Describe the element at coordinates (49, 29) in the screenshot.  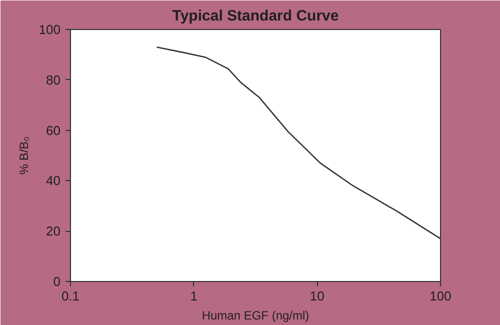
I see `y-tick-label: 100` at that location.